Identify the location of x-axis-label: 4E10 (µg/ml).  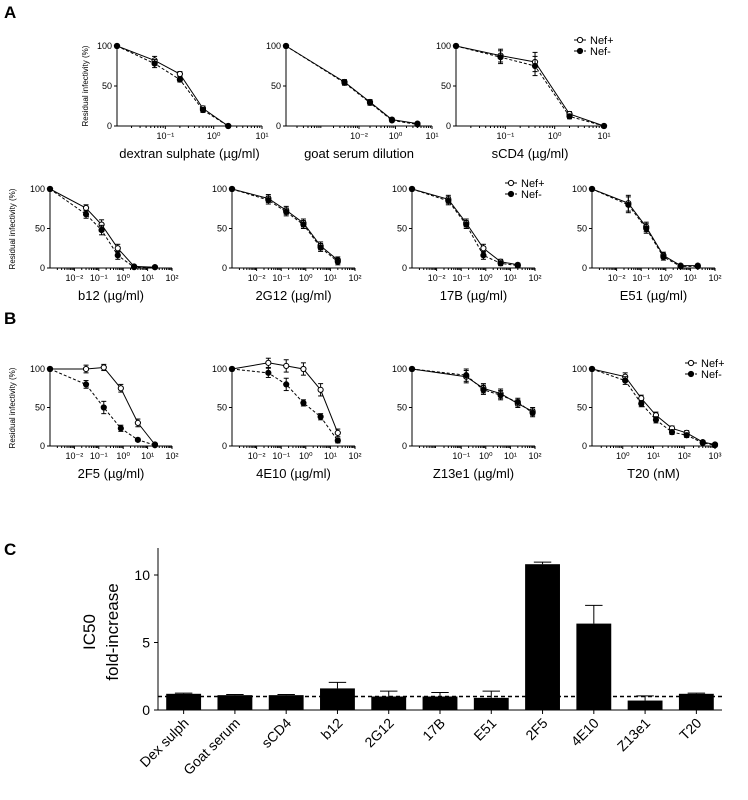
(293, 473).